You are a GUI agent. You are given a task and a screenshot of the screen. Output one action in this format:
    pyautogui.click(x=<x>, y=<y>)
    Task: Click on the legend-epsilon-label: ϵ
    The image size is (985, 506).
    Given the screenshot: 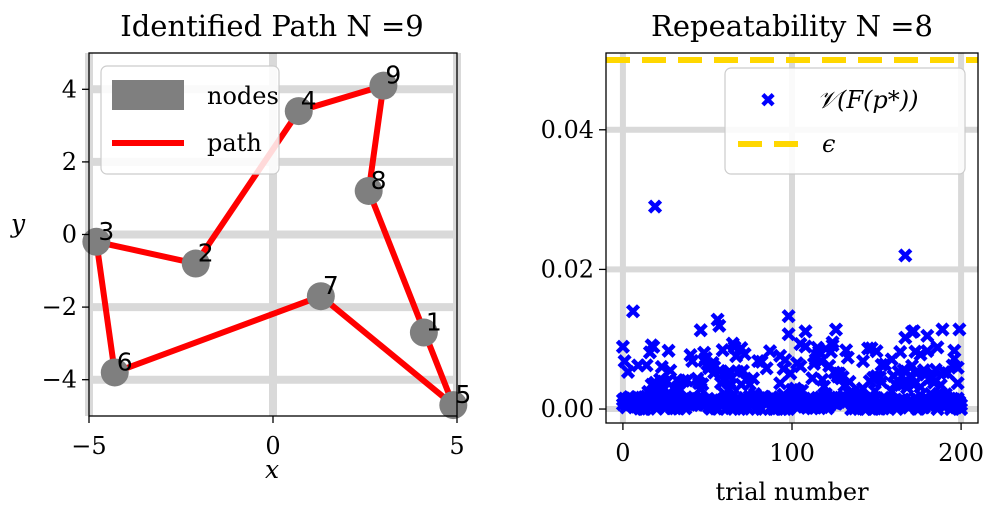 What is the action you would take?
    pyautogui.click(x=828, y=144)
    